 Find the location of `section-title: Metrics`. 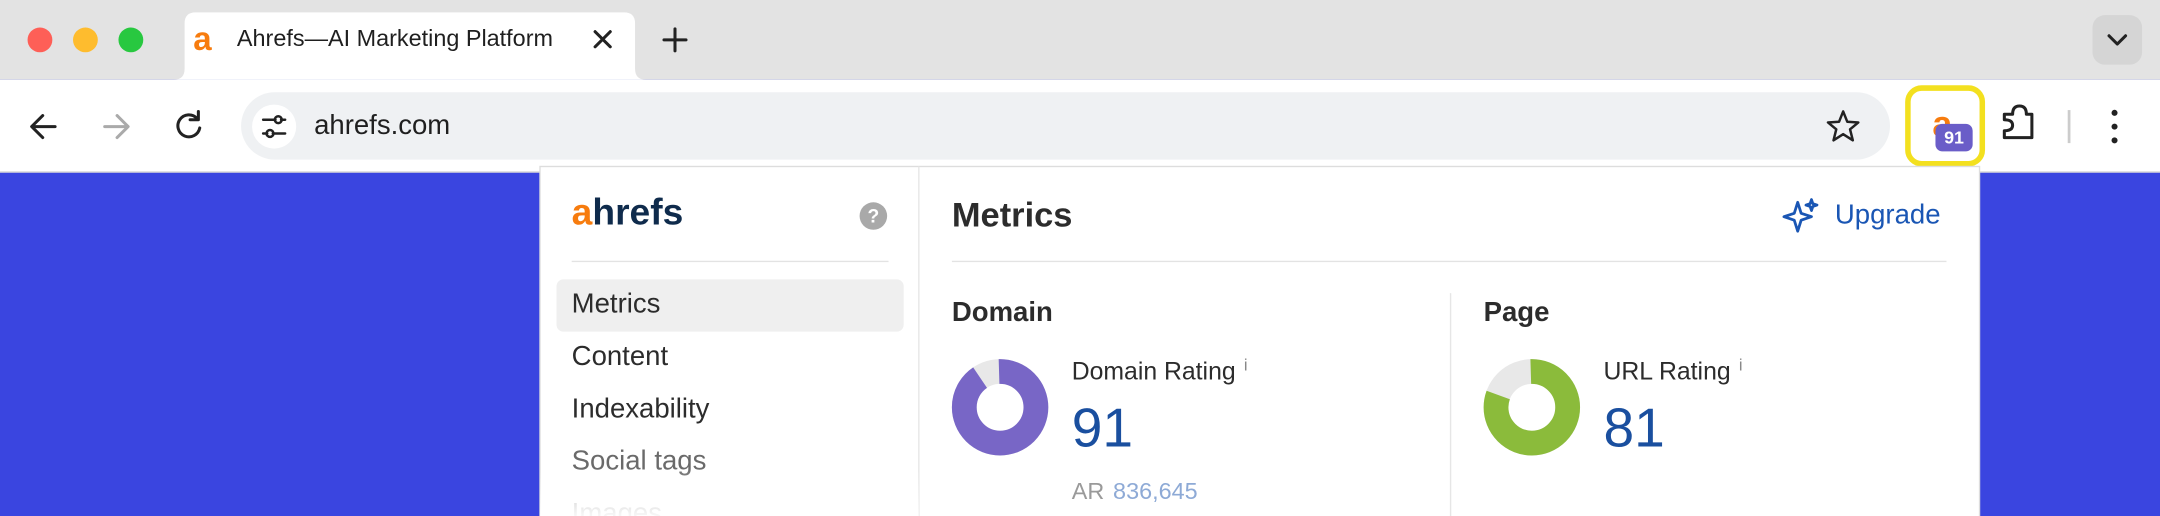

section-title: Metrics is located at coordinates (1012, 216).